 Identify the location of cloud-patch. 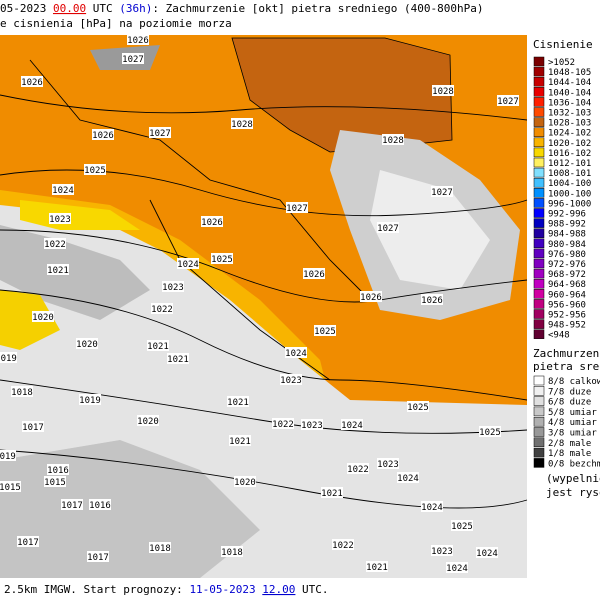
(430, 230).